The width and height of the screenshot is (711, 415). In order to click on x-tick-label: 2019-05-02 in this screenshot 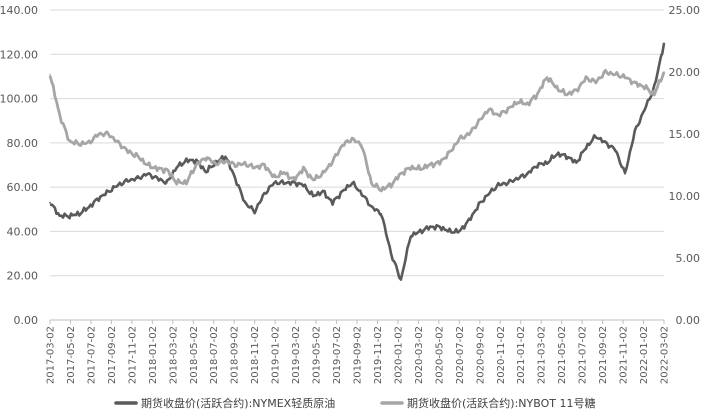, I will do `click(317, 355)`.